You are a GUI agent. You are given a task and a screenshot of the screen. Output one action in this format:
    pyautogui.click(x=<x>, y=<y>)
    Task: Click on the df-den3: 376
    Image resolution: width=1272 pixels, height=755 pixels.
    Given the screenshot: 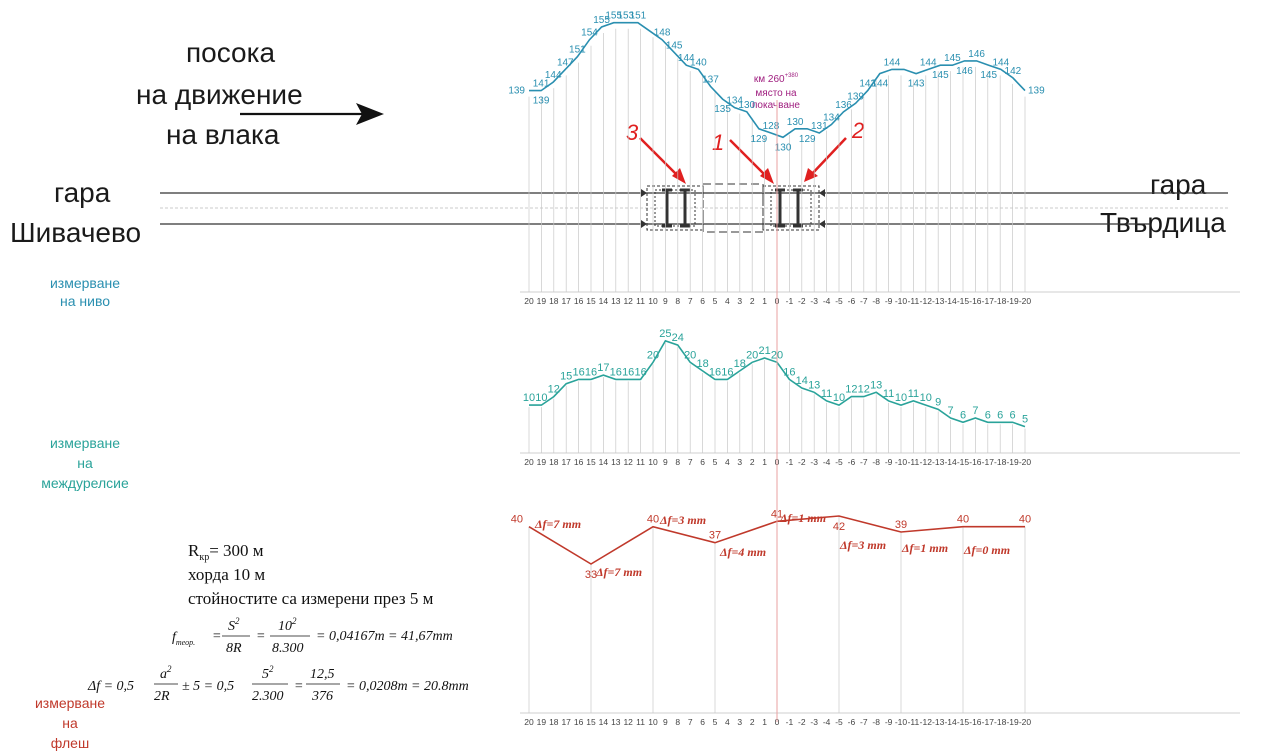 What is the action you would take?
    pyautogui.click(x=322, y=696)
    